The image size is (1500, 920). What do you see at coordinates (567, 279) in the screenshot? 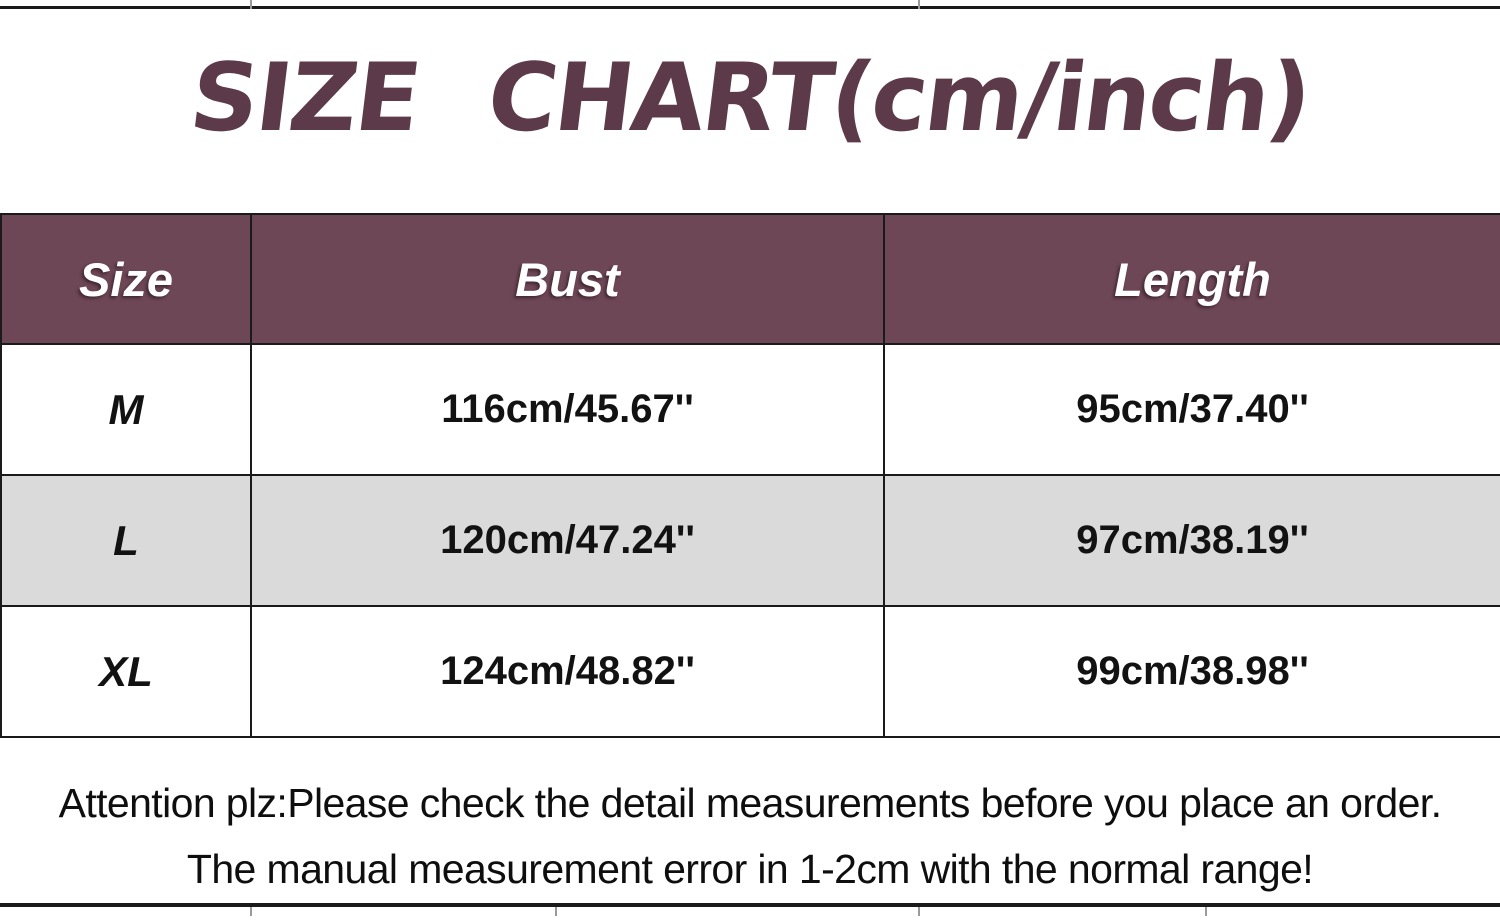
I see `col-header-bust: Bust` at bounding box center [567, 279].